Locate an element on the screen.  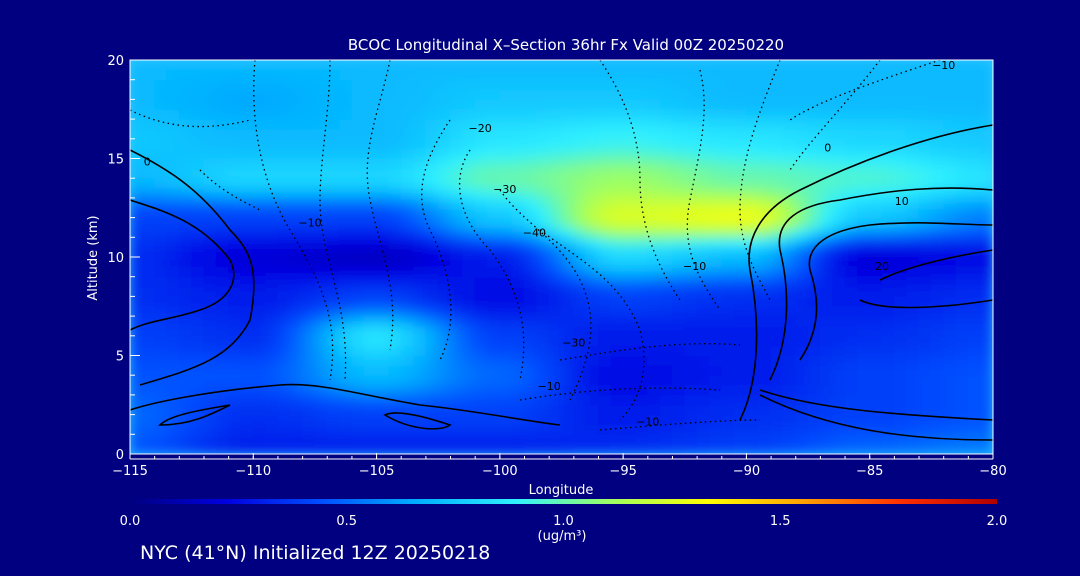
y-tick-label: 15 is located at coordinates (115, 160).